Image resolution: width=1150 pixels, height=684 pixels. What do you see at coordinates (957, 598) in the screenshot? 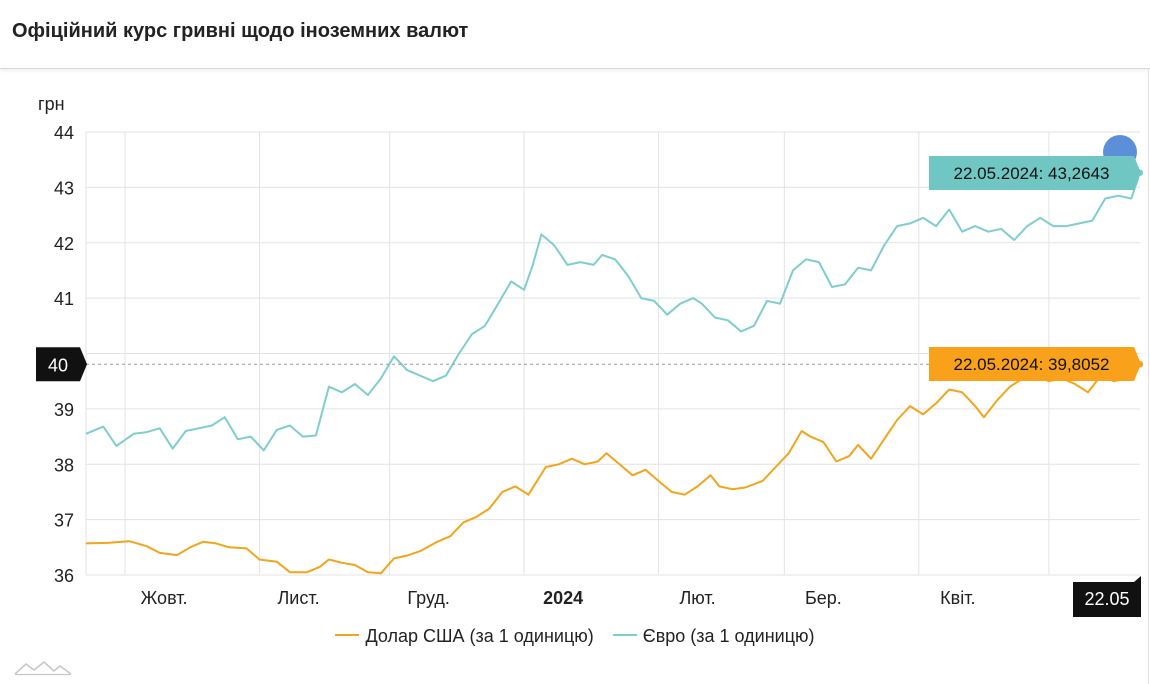
I see `x-tick-label: Квіт.` at bounding box center [957, 598].